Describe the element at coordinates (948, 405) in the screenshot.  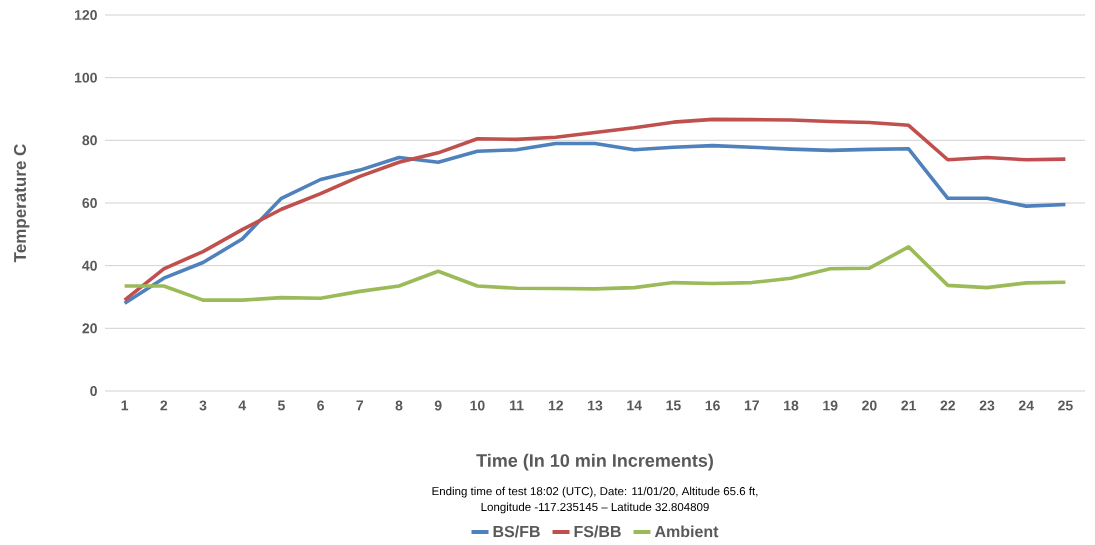
I see `x-tick-label: 22` at that location.